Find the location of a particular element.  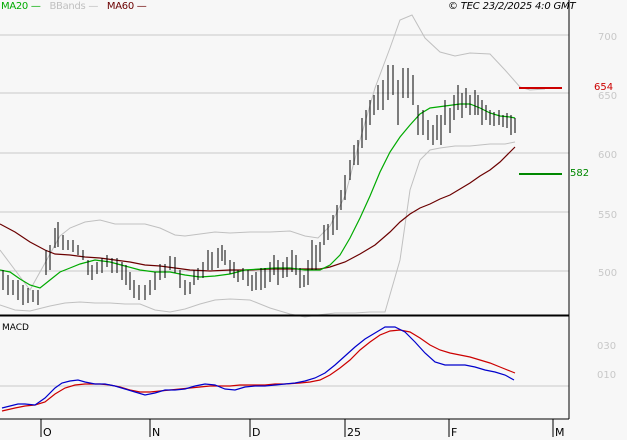

macd-axis-label-10: 010 is located at coordinates (607, 375).